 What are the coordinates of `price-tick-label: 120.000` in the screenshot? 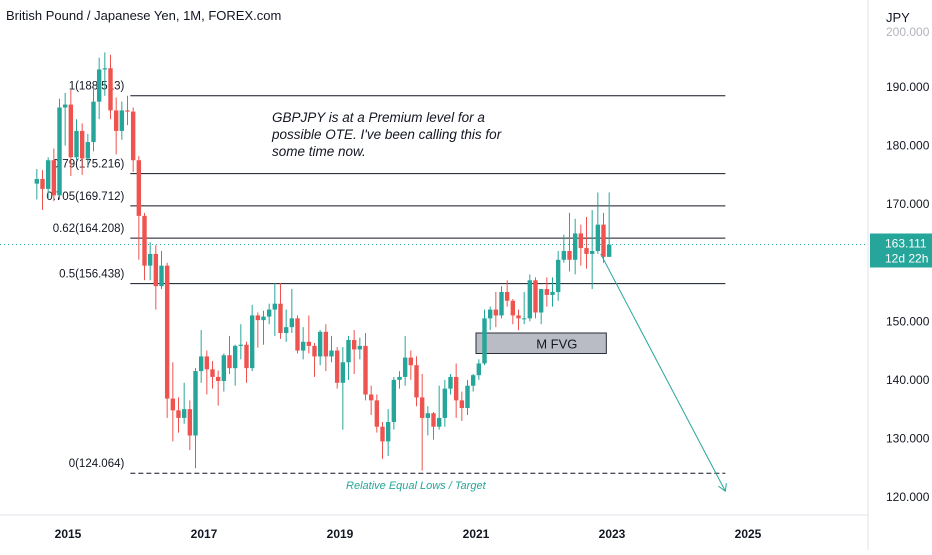 It's located at (908, 497).